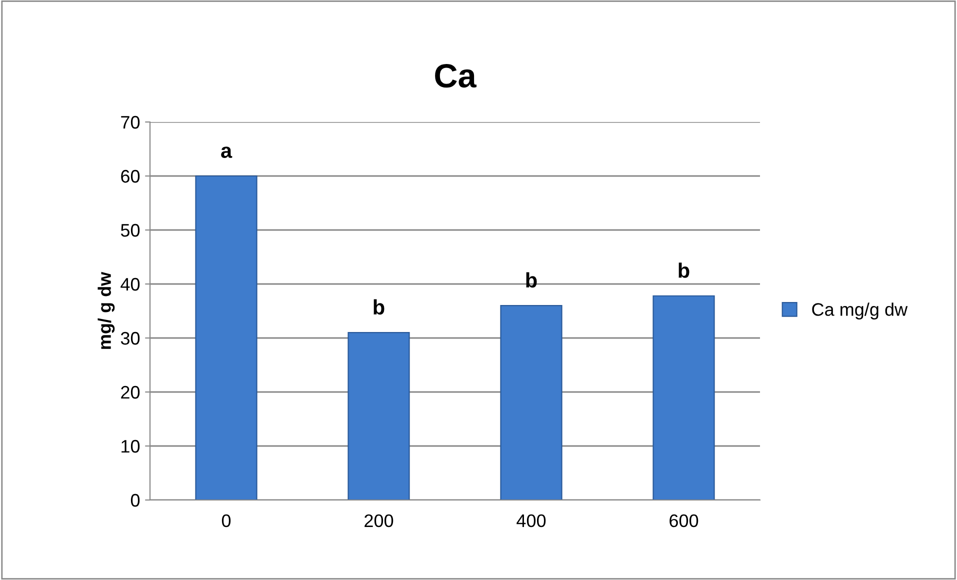 The height and width of the screenshot is (580, 957). What do you see at coordinates (860, 311) in the screenshot?
I see `legend-label: Ca mg/g dw` at bounding box center [860, 311].